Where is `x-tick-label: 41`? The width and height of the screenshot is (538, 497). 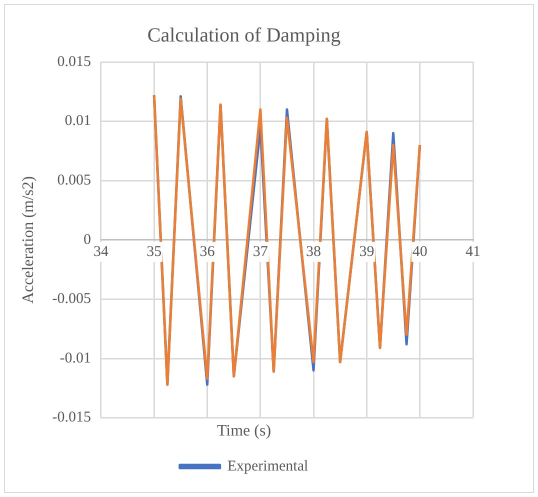
x-tick-label: 41 is located at coordinates (473, 252).